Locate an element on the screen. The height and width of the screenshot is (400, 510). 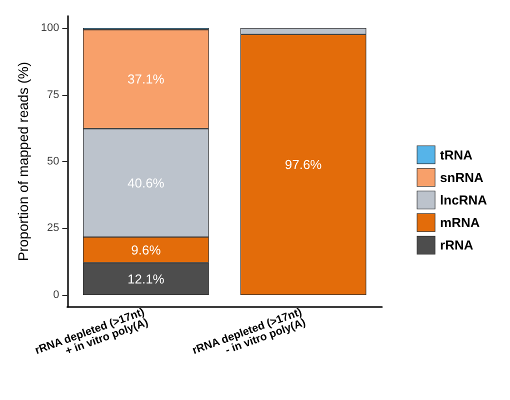
legend-label: rRNA is located at coordinates (457, 245).